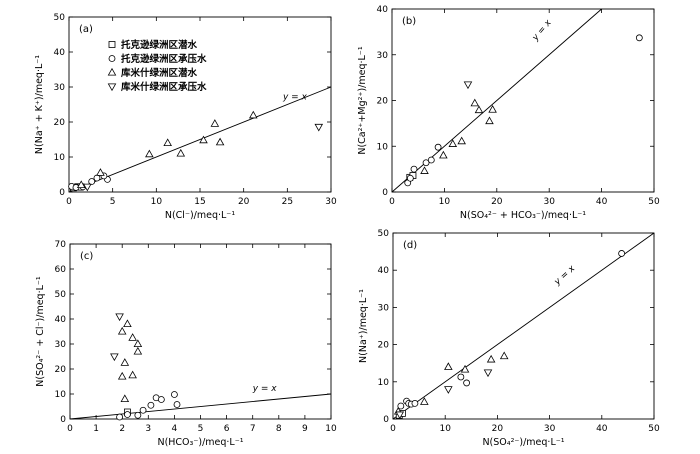 The image size is (700, 454). I want to click on legend-marker-tri-down, so click(112, 87).